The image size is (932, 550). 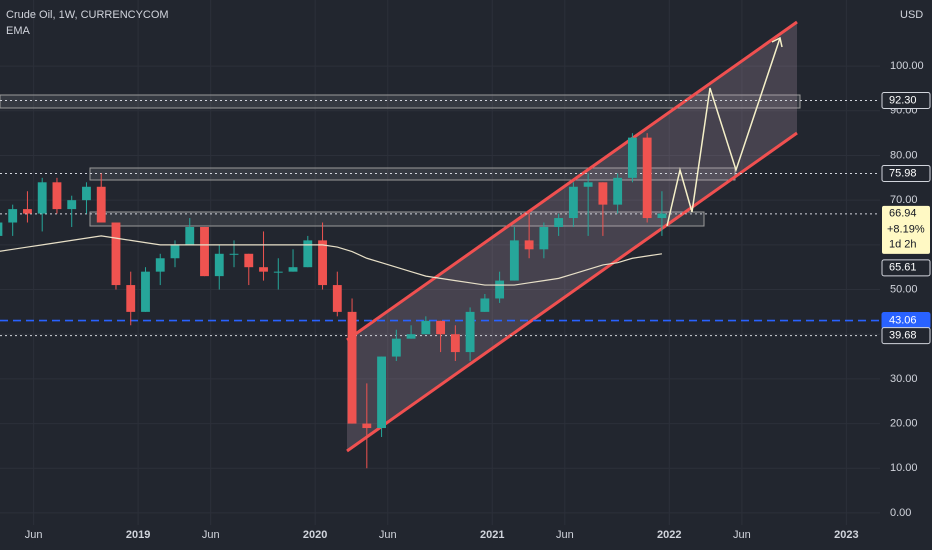 What do you see at coordinates (903, 320) in the screenshot?
I see `price-level-label: 43.06` at bounding box center [903, 320].